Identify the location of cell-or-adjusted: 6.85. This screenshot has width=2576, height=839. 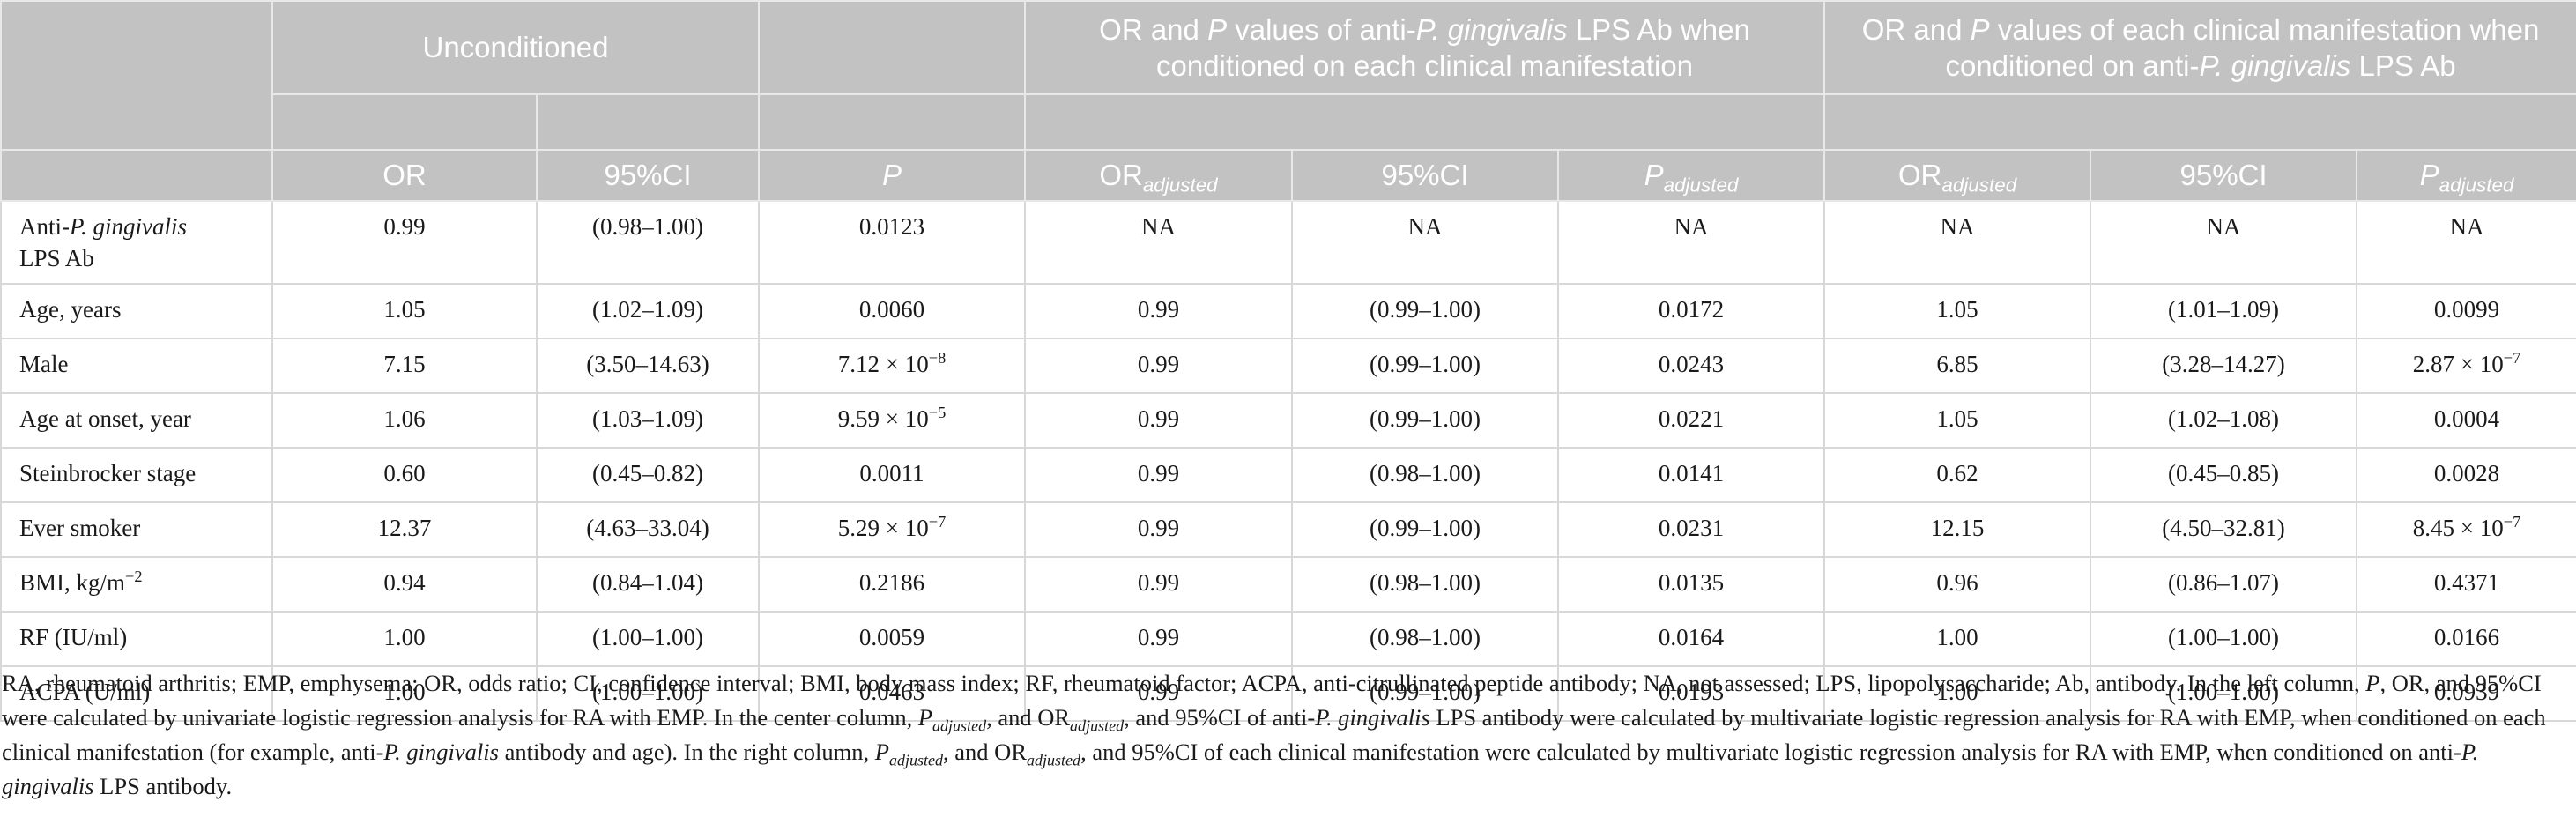
(1957, 366).